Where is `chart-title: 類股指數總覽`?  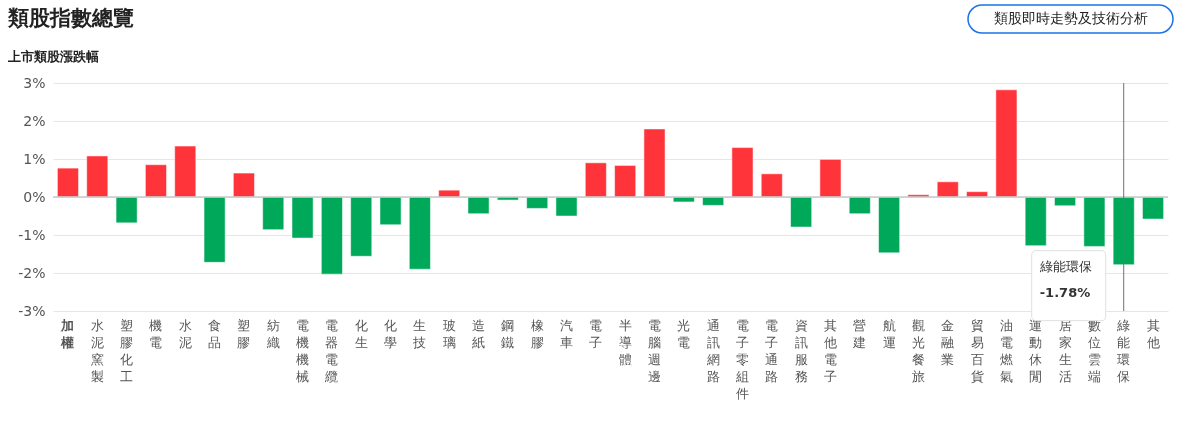
chart-title: 類股指數總覽 is located at coordinates (70, 18).